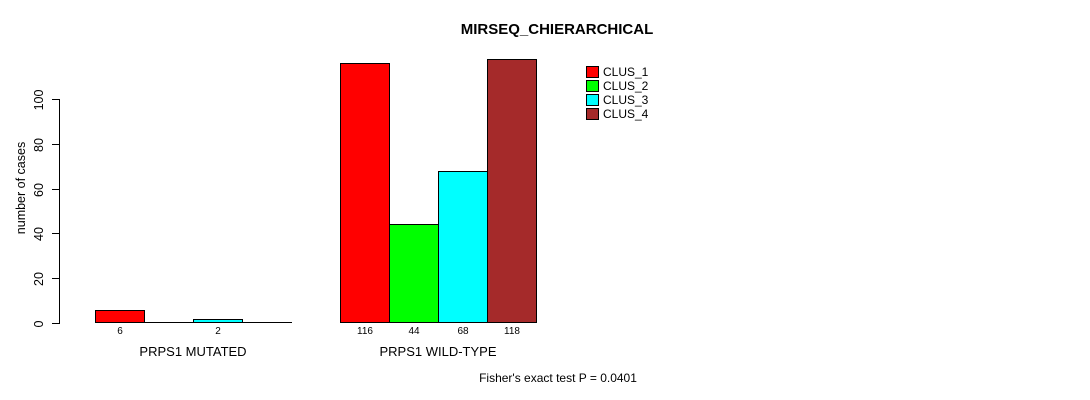 This screenshot has width=1090, height=400. Describe the element at coordinates (39, 233) in the screenshot. I see `y-tick-label: 40` at that location.